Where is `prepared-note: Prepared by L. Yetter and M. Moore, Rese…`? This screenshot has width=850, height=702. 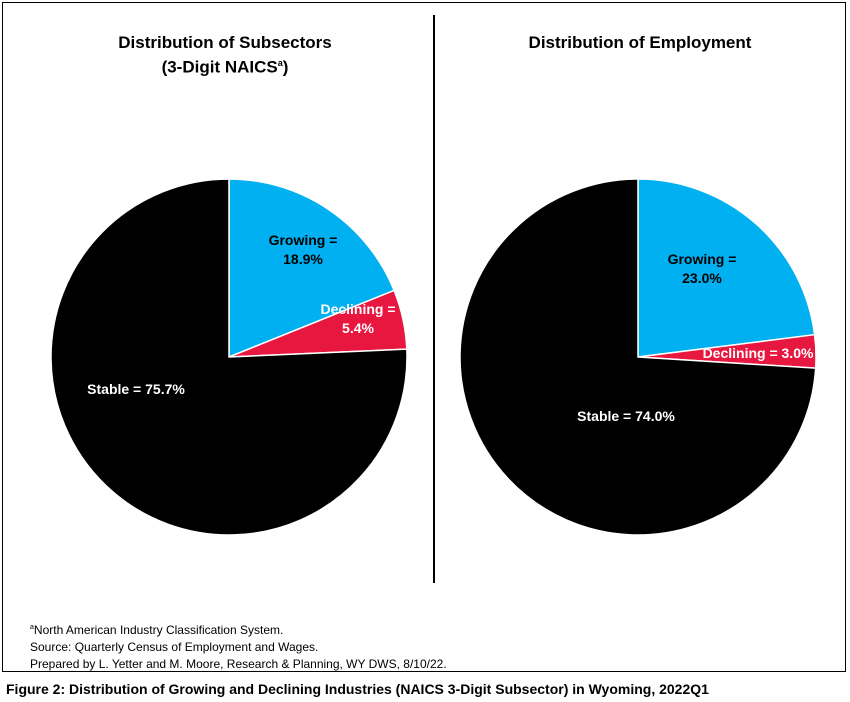
prepared-note: Prepared by L. Yetter and M. Moore, Rese… is located at coordinates (238, 664).